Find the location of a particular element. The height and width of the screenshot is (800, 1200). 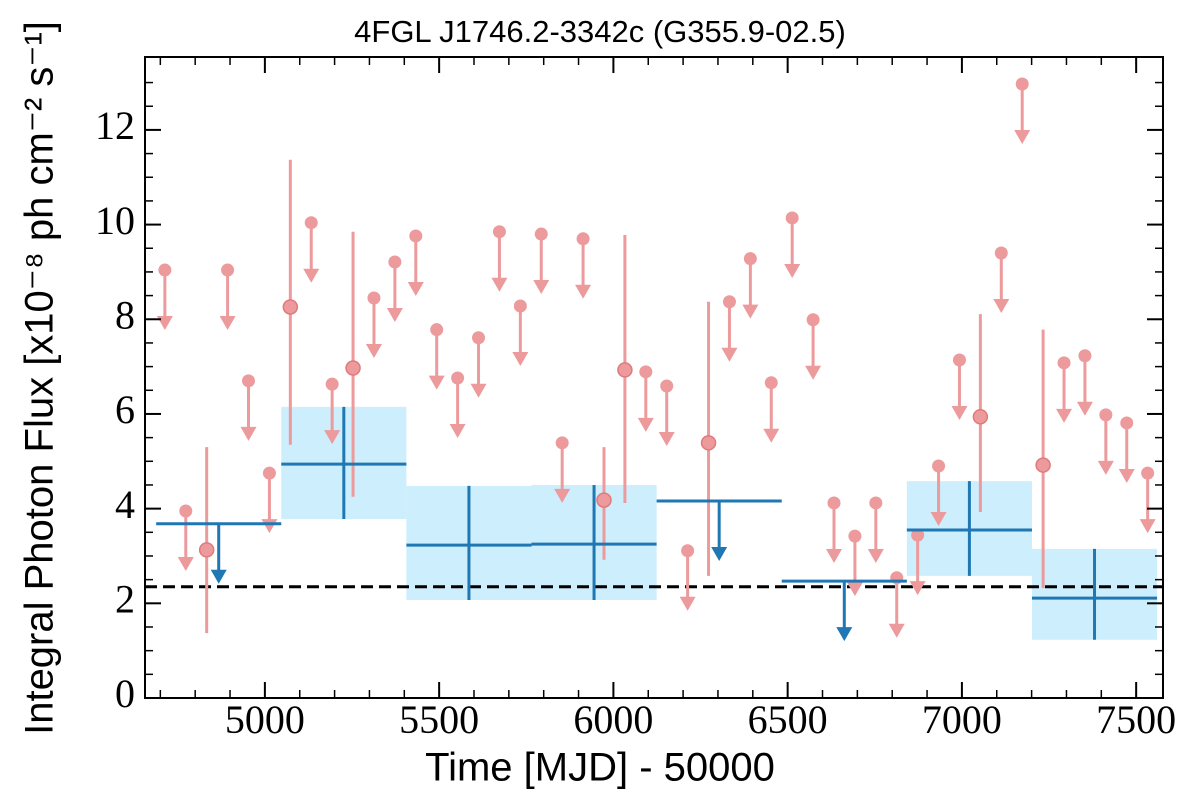

x-tick-label: 7000 is located at coordinates (962, 719).